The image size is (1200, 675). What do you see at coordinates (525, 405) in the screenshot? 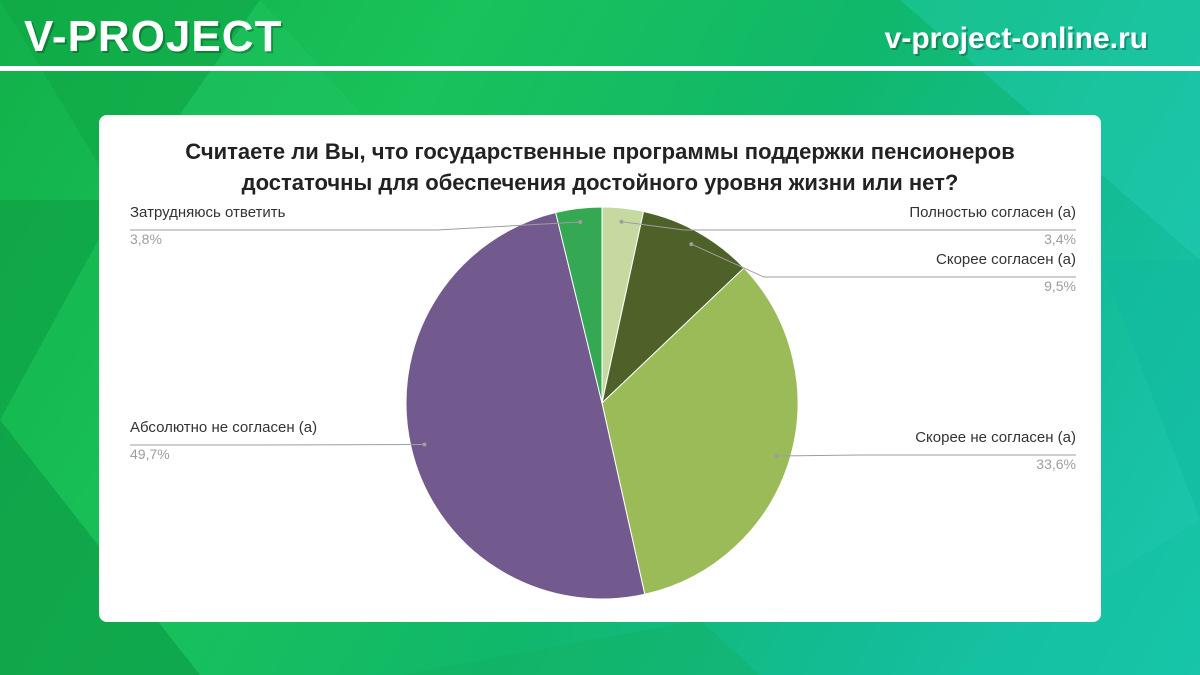
I see `pie-slice-absolutely-disagree` at bounding box center [525, 405].